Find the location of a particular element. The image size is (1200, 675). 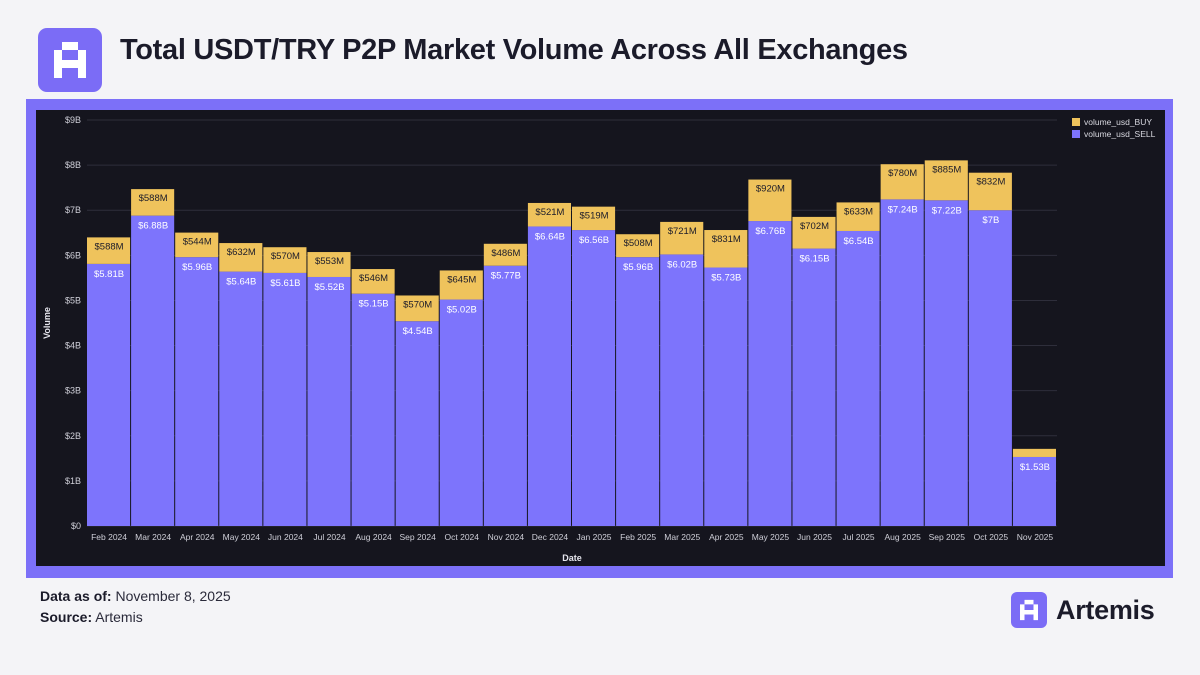

x-tick-label: Dec 2024 is located at coordinates (550, 537).